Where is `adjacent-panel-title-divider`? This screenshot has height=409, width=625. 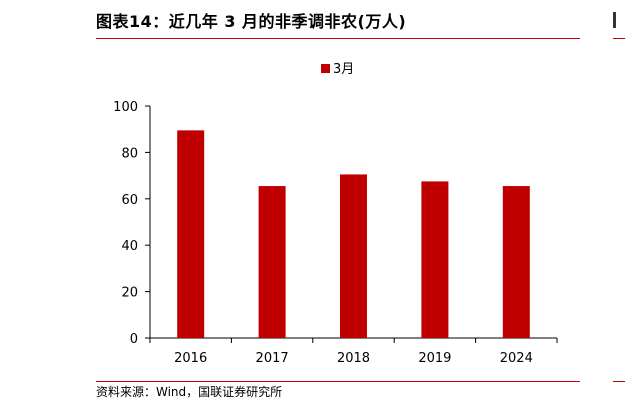 adjacent-panel-title-divider is located at coordinates (619, 38).